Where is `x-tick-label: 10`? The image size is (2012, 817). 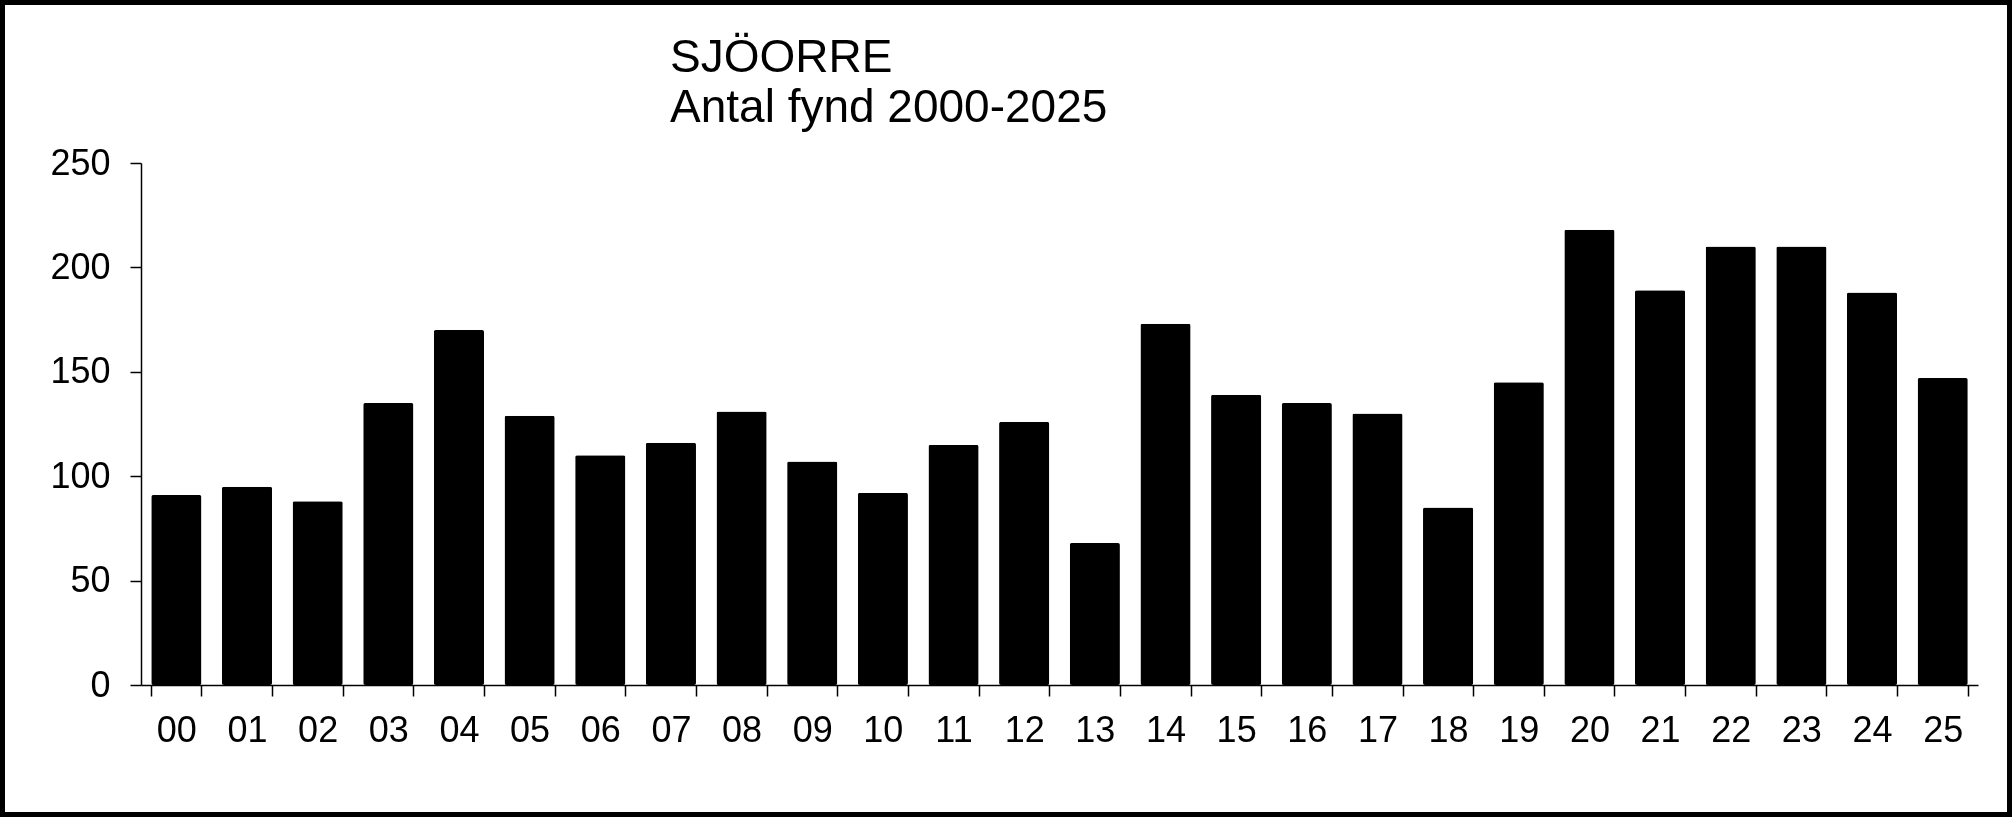
x-tick-label: 10 is located at coordinates (883, 729).